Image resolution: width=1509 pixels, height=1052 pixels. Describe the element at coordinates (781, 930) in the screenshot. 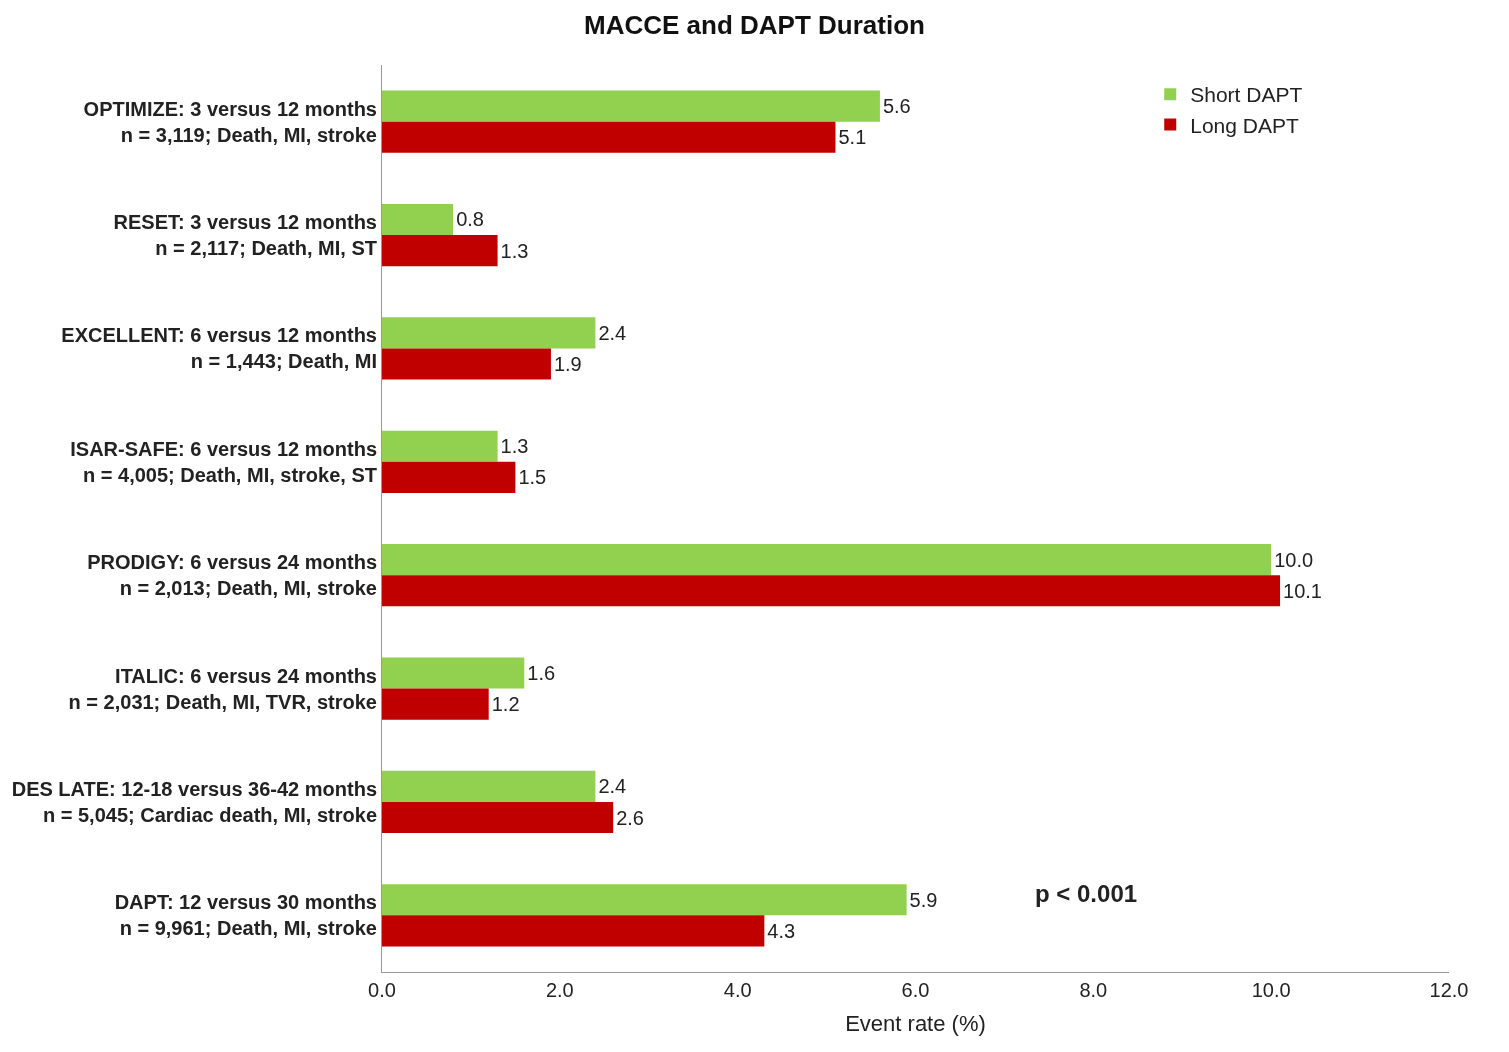

I see `data-label: 4.3` at that location.